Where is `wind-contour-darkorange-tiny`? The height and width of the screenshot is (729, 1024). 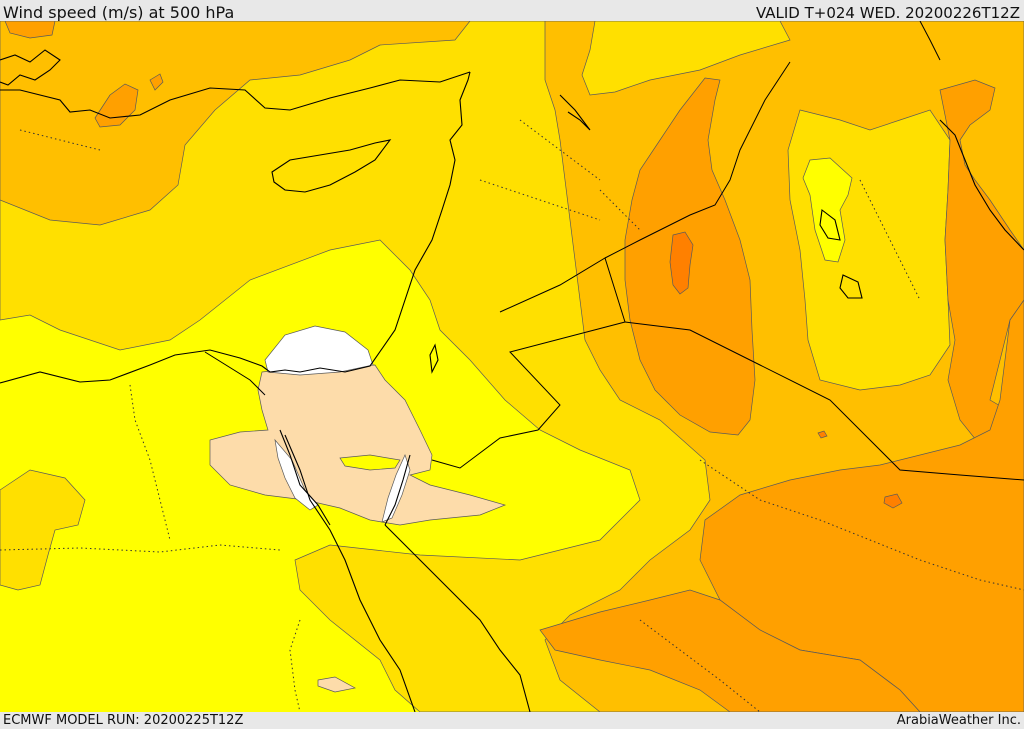
wind-contour-darkorange-tiny is located at coordinates (822, 434).